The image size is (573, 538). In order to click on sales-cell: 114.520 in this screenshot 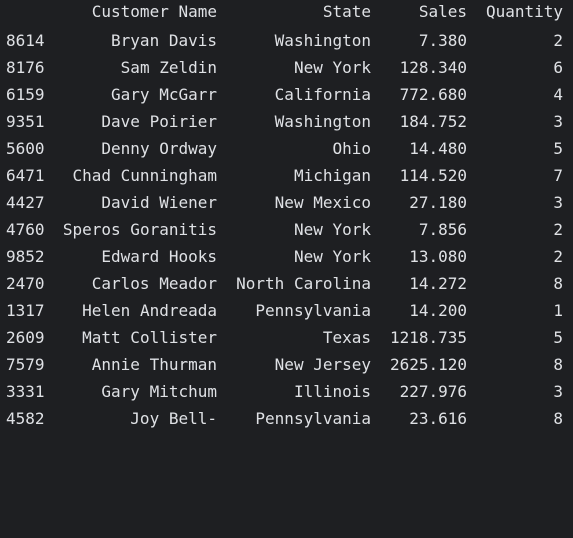, I will do `click(433, 175)`.